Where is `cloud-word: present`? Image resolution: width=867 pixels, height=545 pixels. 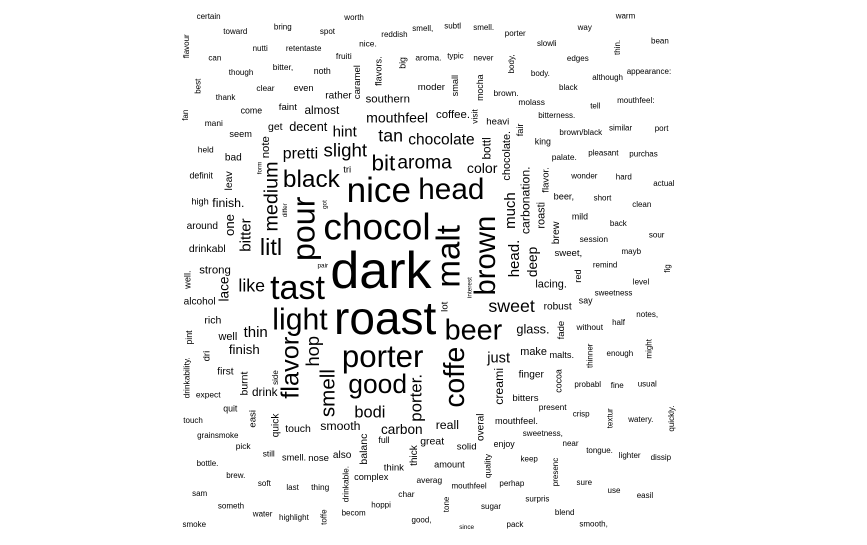 cloud-word: present is located at coordinates (553, 407).